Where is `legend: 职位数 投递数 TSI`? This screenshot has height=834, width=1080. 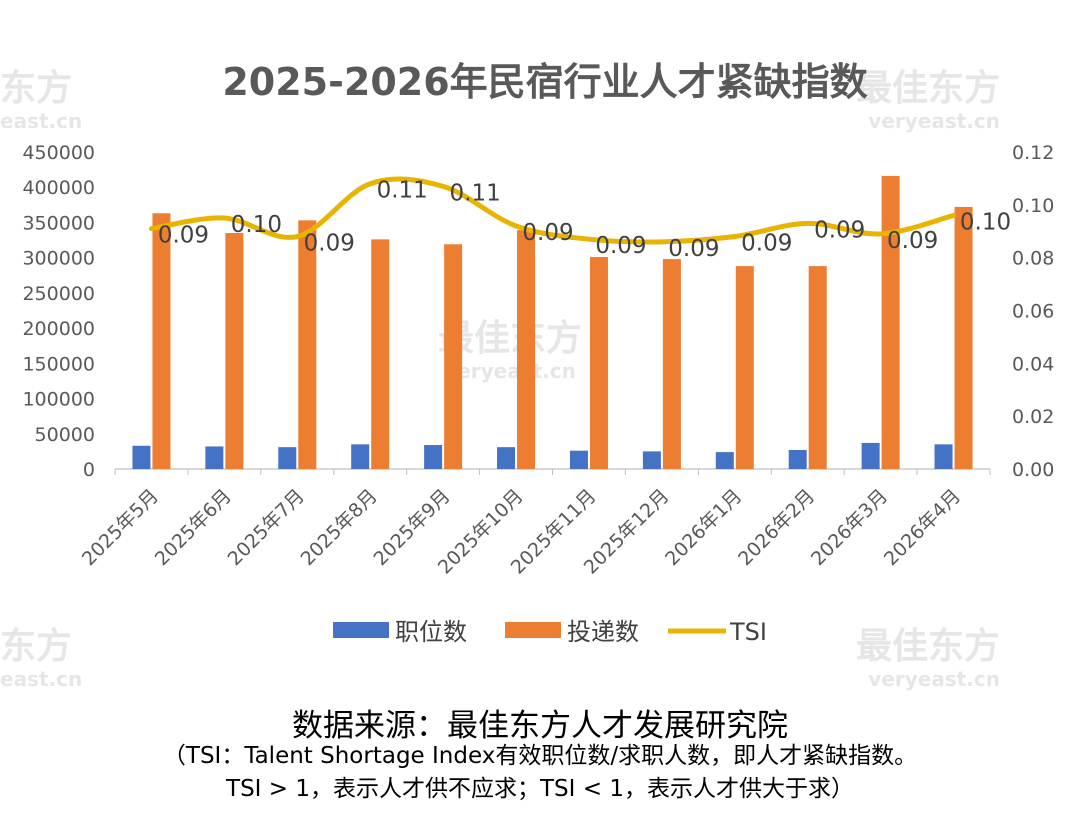 legend: 职位数 投递数 TSI is located at coordinates (550, 632).